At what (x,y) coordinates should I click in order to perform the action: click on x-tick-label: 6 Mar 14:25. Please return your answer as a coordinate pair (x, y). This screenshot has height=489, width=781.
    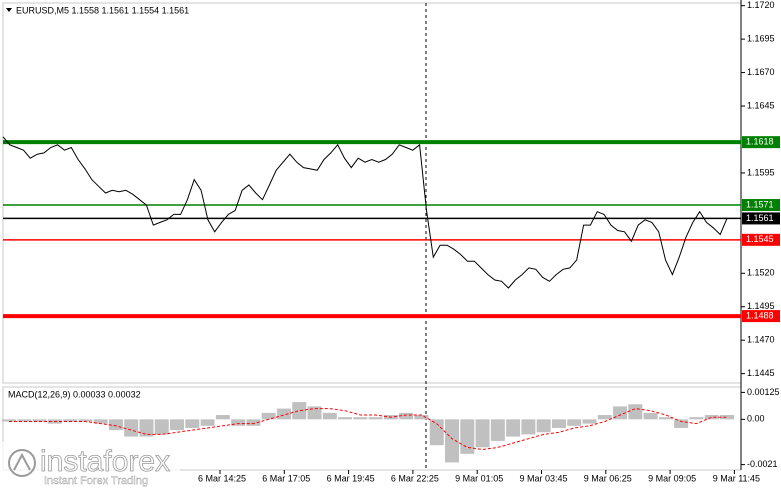
    Looking at the image, I should click on (222, 478).